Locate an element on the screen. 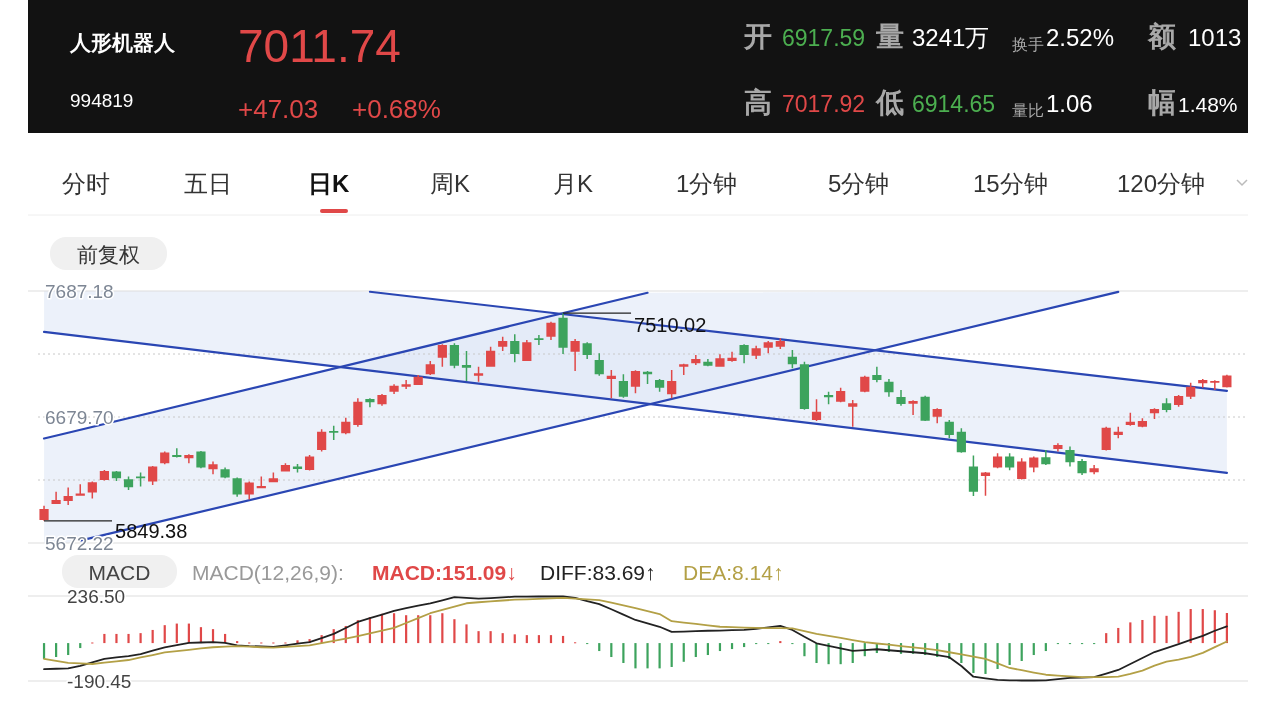 This screenshot has width=1280, height=713. annotation: 5849.38 is located at coordinates (151, 530).